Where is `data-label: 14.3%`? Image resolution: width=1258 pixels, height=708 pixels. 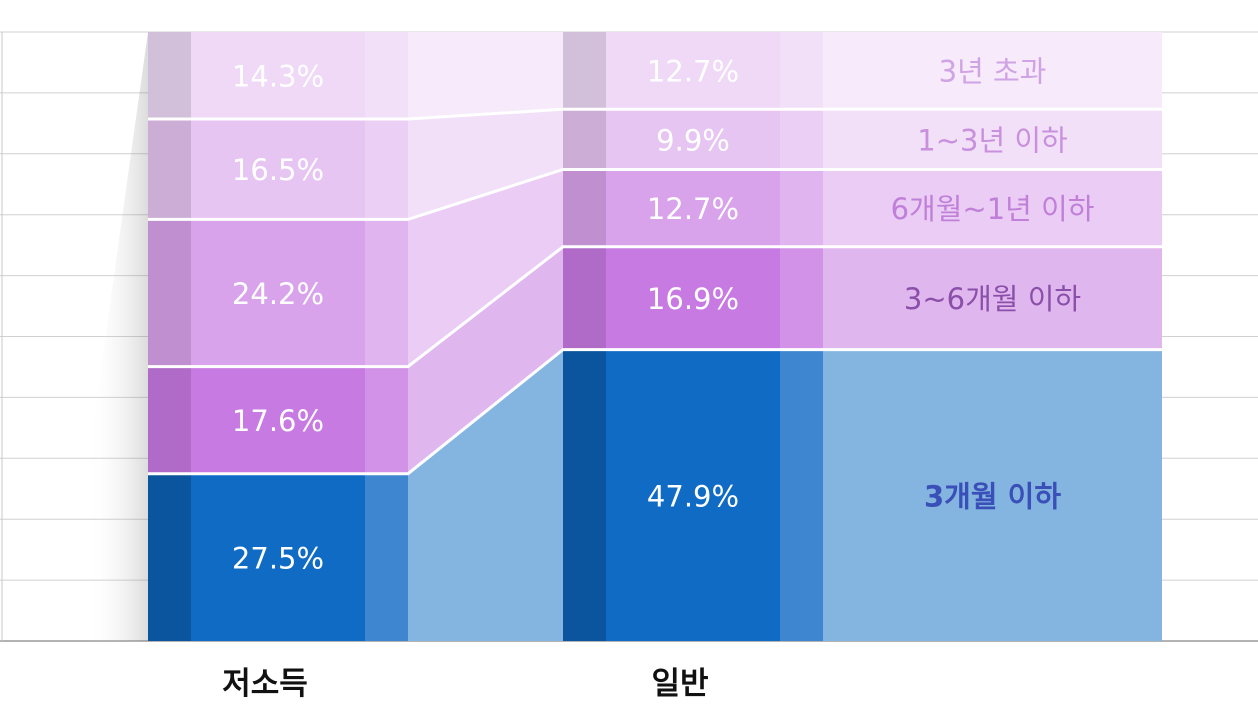
data-label: 14.3% is located at coordinates (278, 77).